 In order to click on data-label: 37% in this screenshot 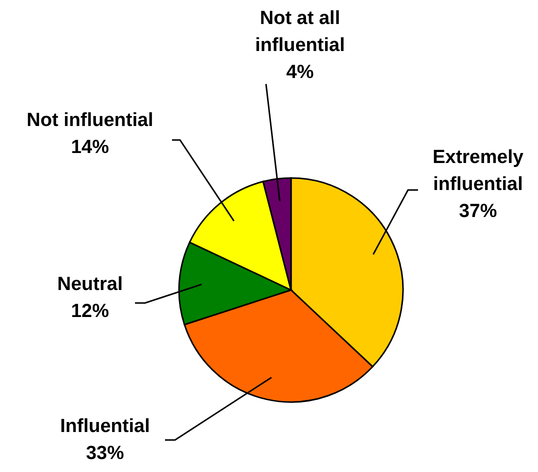, I will do `click(478, 211)`.